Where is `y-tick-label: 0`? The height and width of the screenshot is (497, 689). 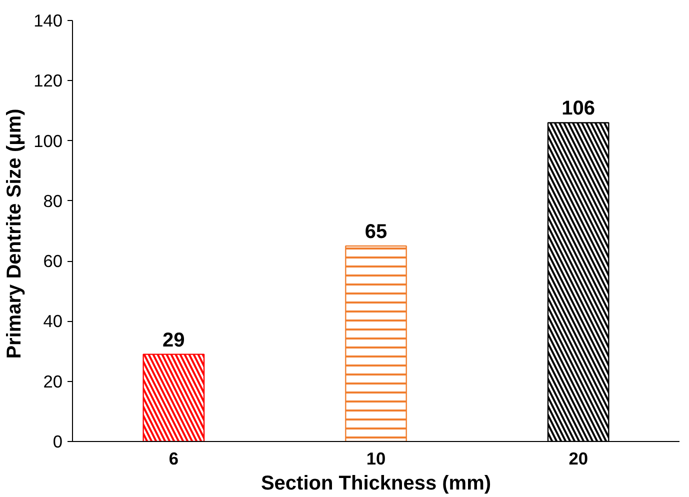
y-tick-label: 0 is located at coordinates (57, 442).